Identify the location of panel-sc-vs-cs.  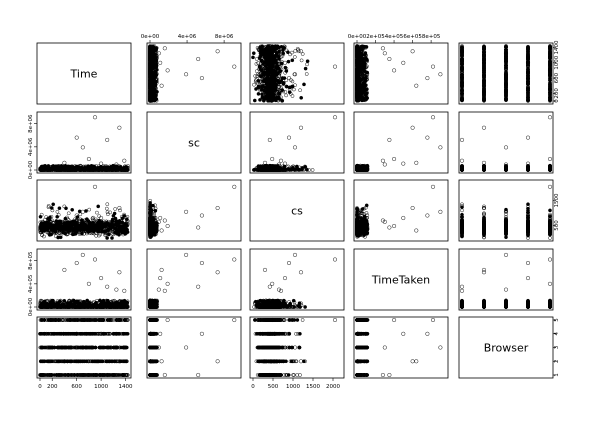
(297, 142).